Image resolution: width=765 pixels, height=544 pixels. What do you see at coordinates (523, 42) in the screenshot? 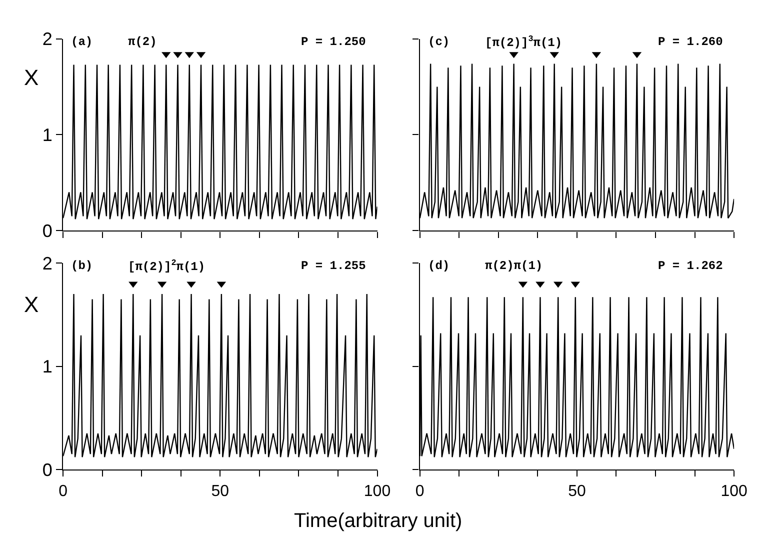
I see `annotation: [π(2)]$^{3}$π(1)` at bounding box center [523, 42].